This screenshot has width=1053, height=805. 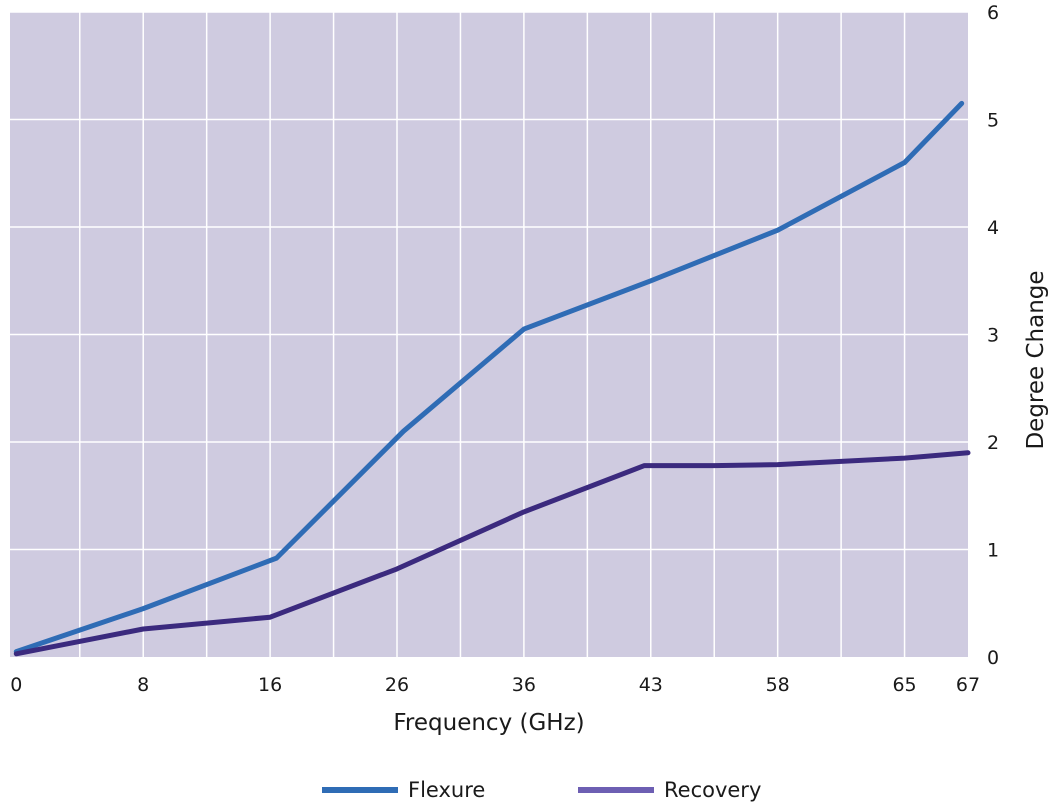 What do you see at coordinates (488, 723) in the screenshot?
I see `x-axis-title: Frequency (GHz)` at bounding box center [488, 723].